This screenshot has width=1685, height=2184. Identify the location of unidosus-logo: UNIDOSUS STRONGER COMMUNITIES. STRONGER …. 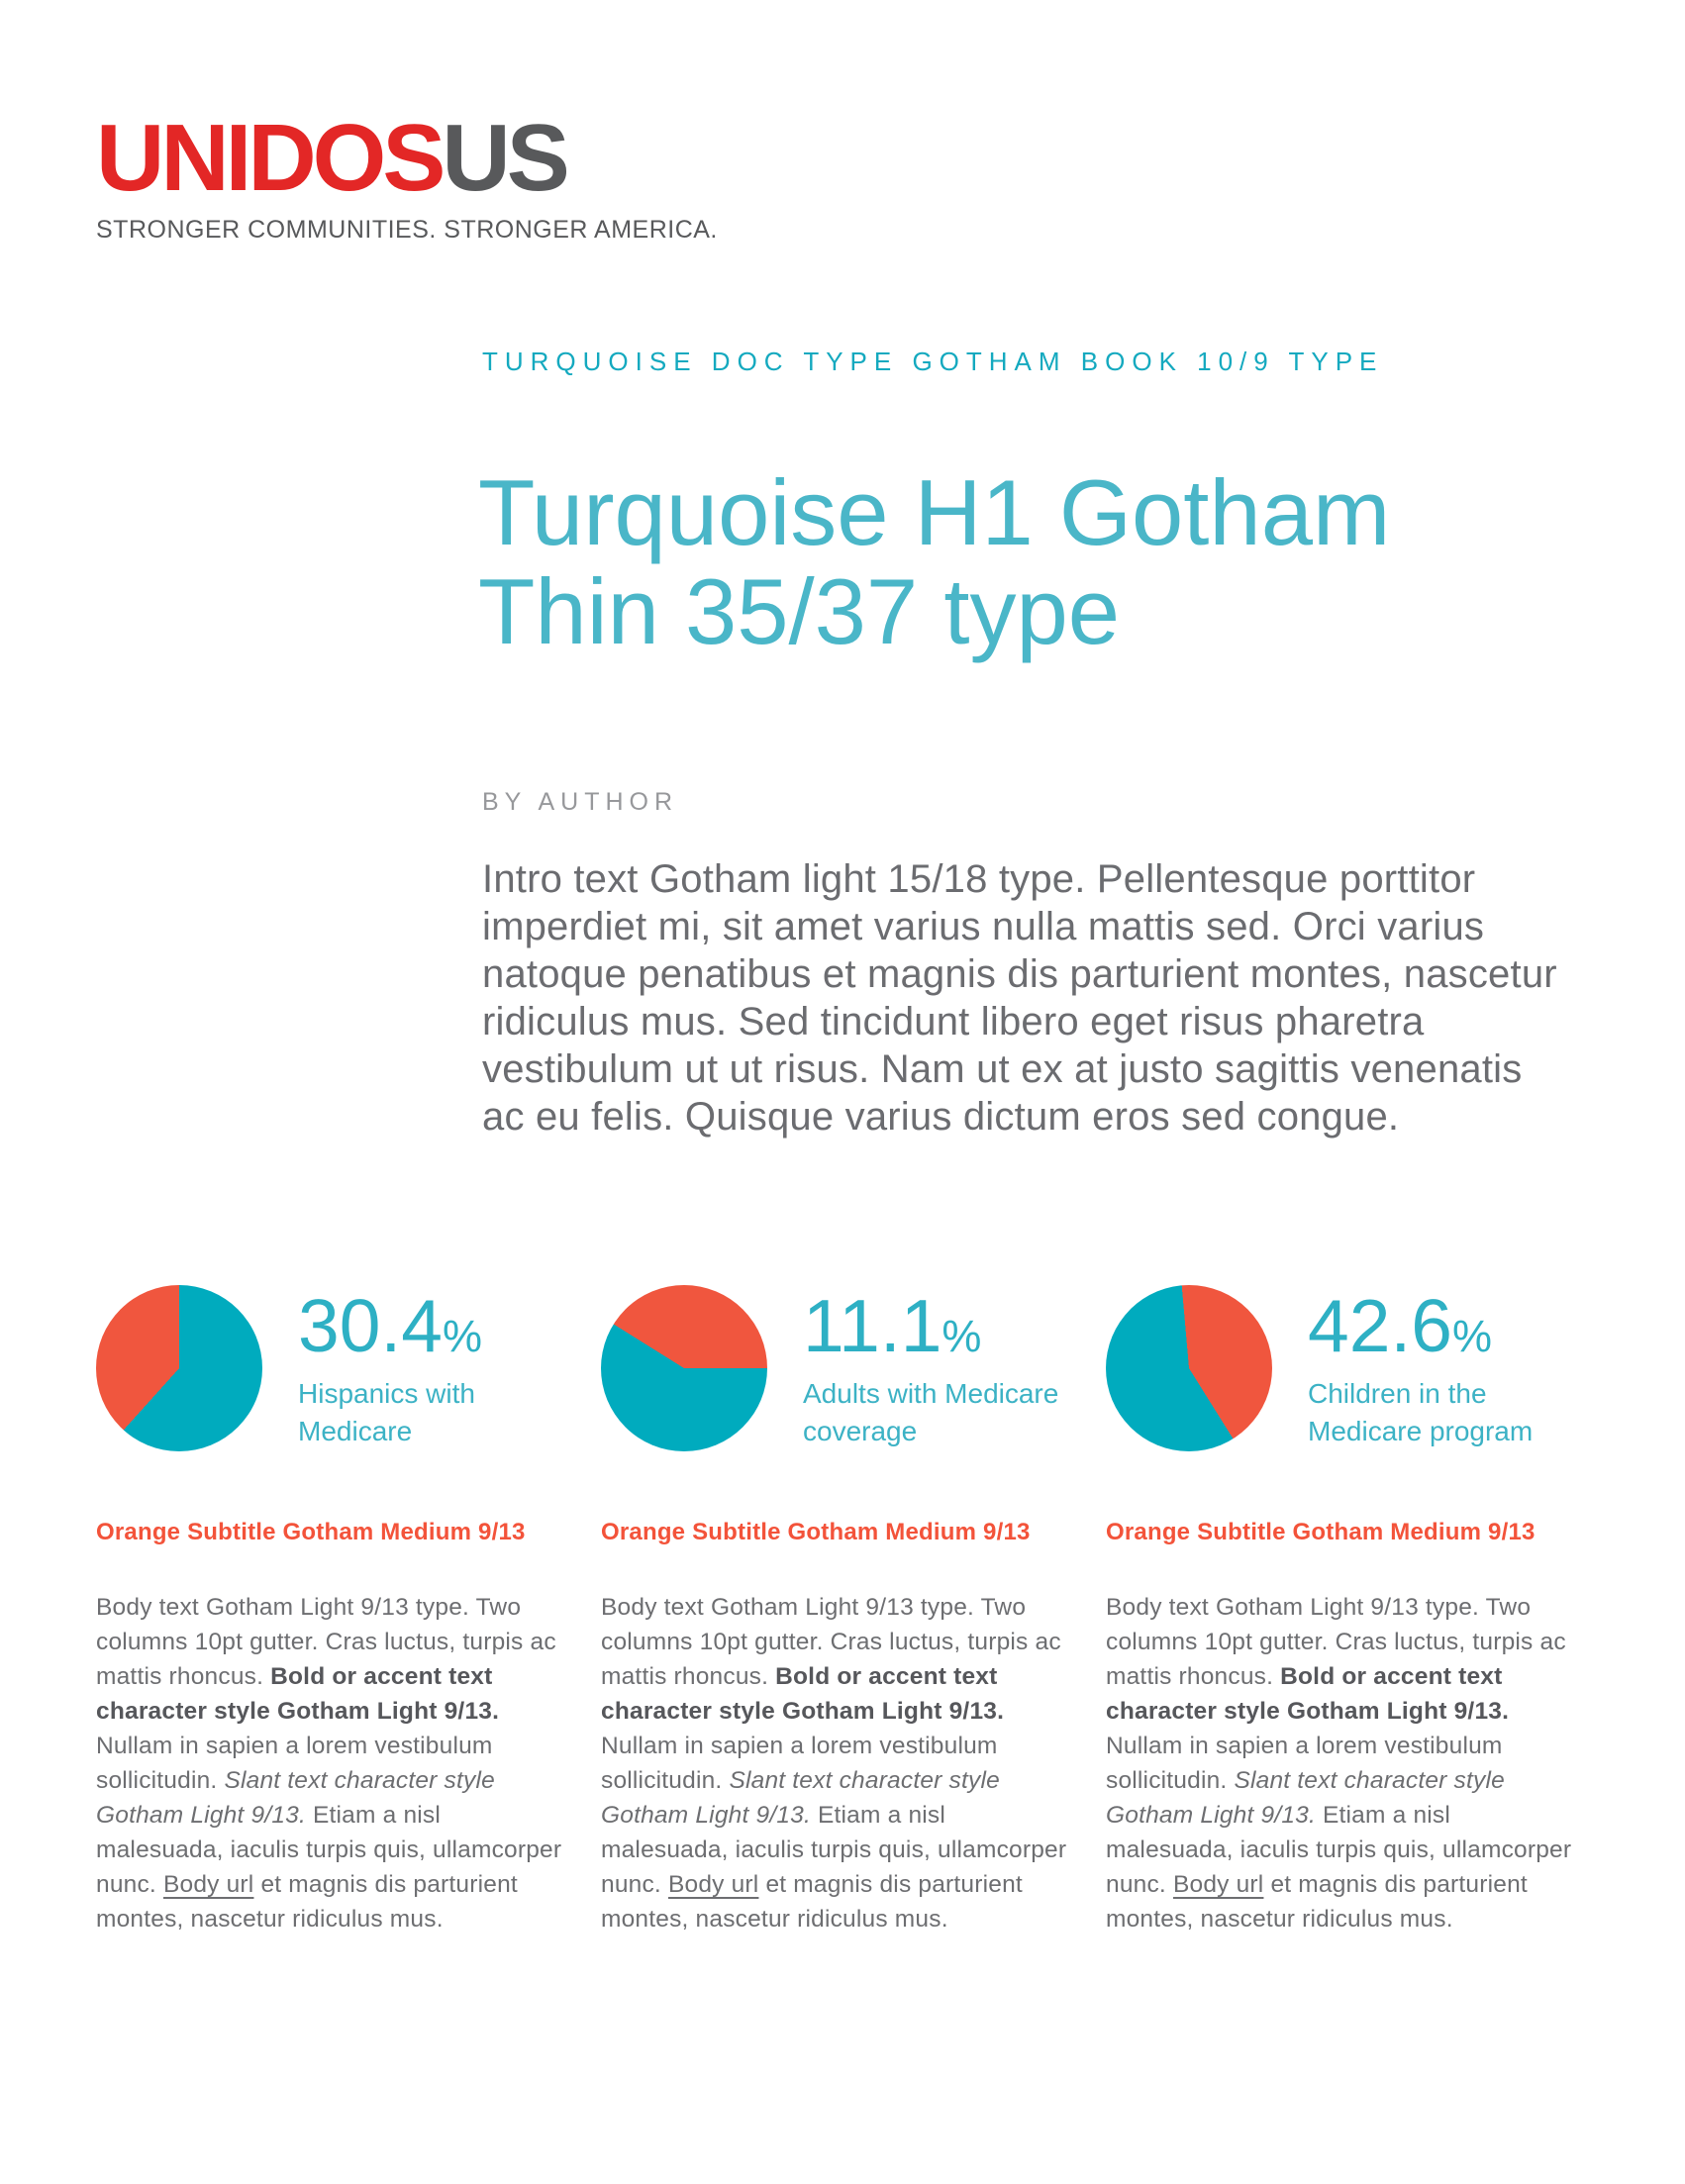
(407, 178).